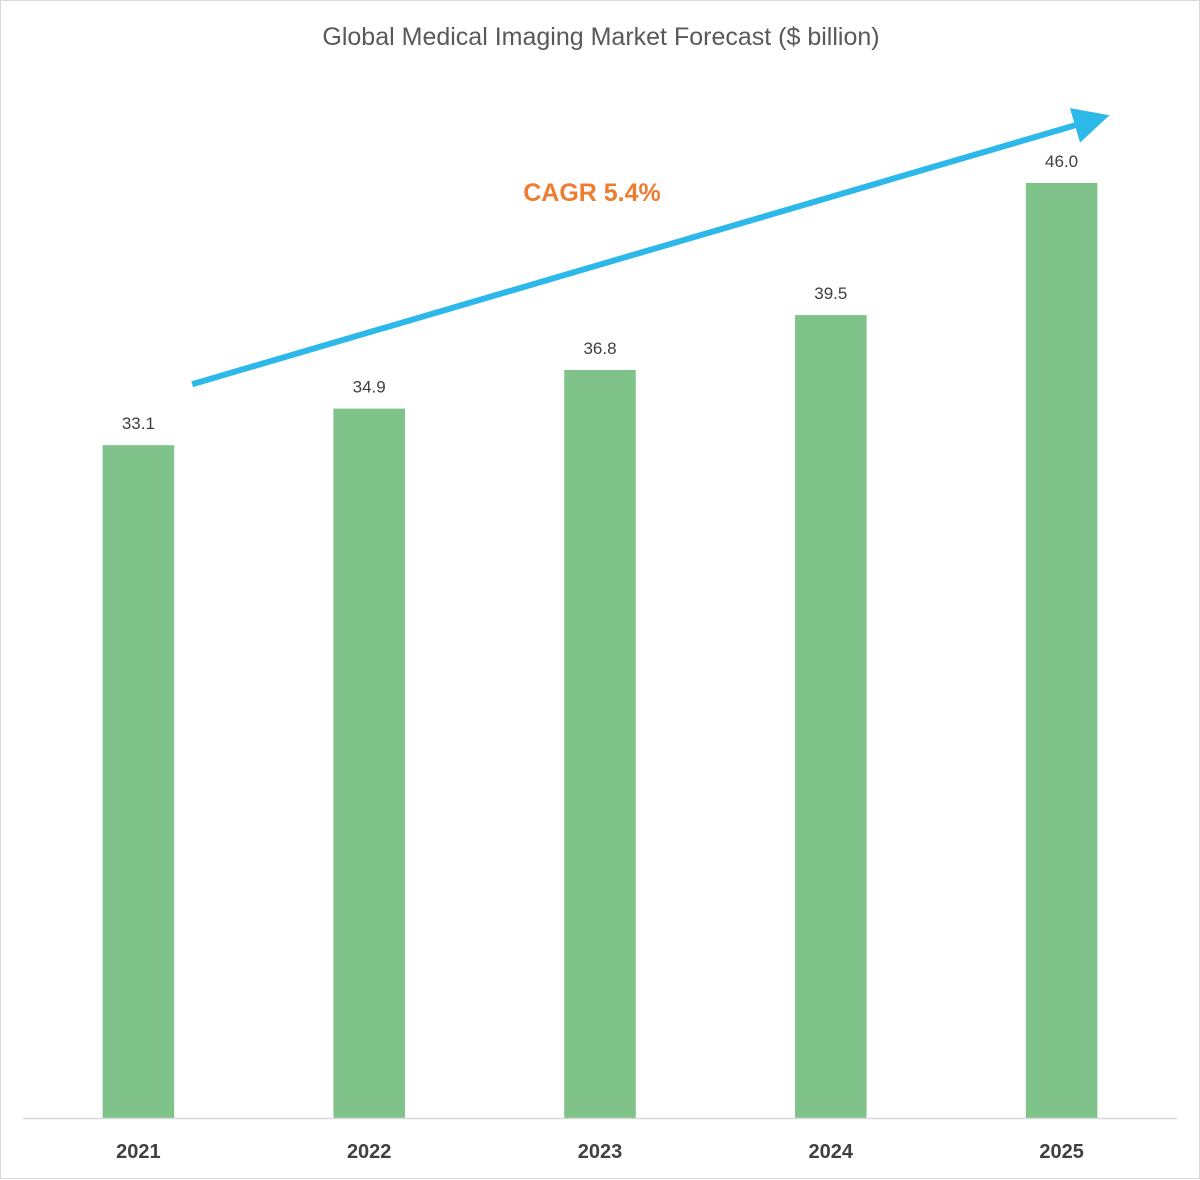 This screenshot has height=1180, width=1200. What do you see at coordinates (831, 1152) in the screenshot?
I see `x-tick-label-2024: 2024` at bounding box center [831, 1152].